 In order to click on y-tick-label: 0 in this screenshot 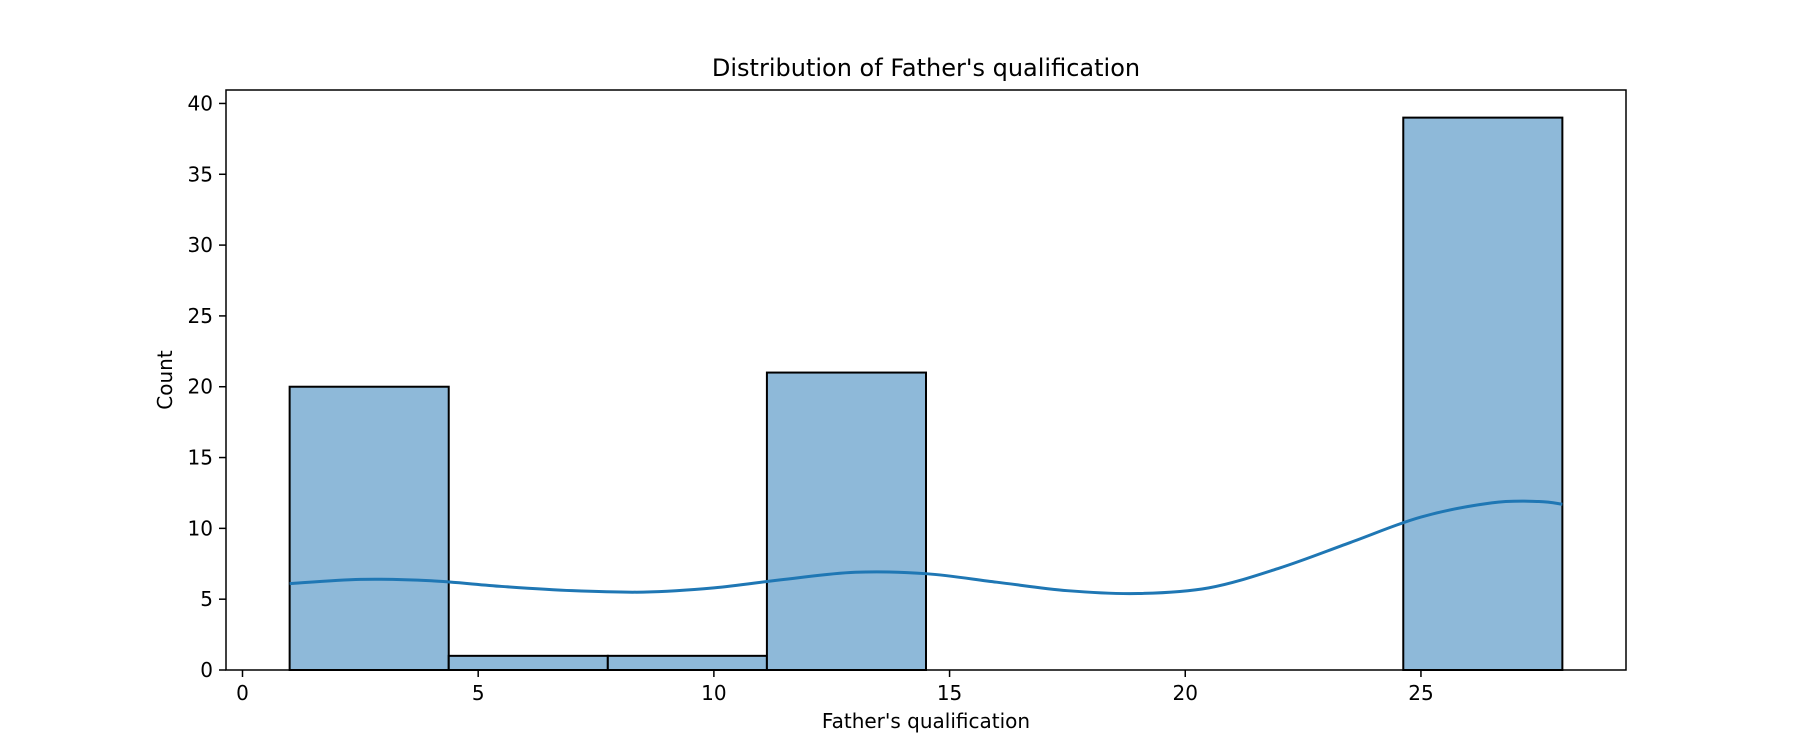, I will do `click(206, 670)`.